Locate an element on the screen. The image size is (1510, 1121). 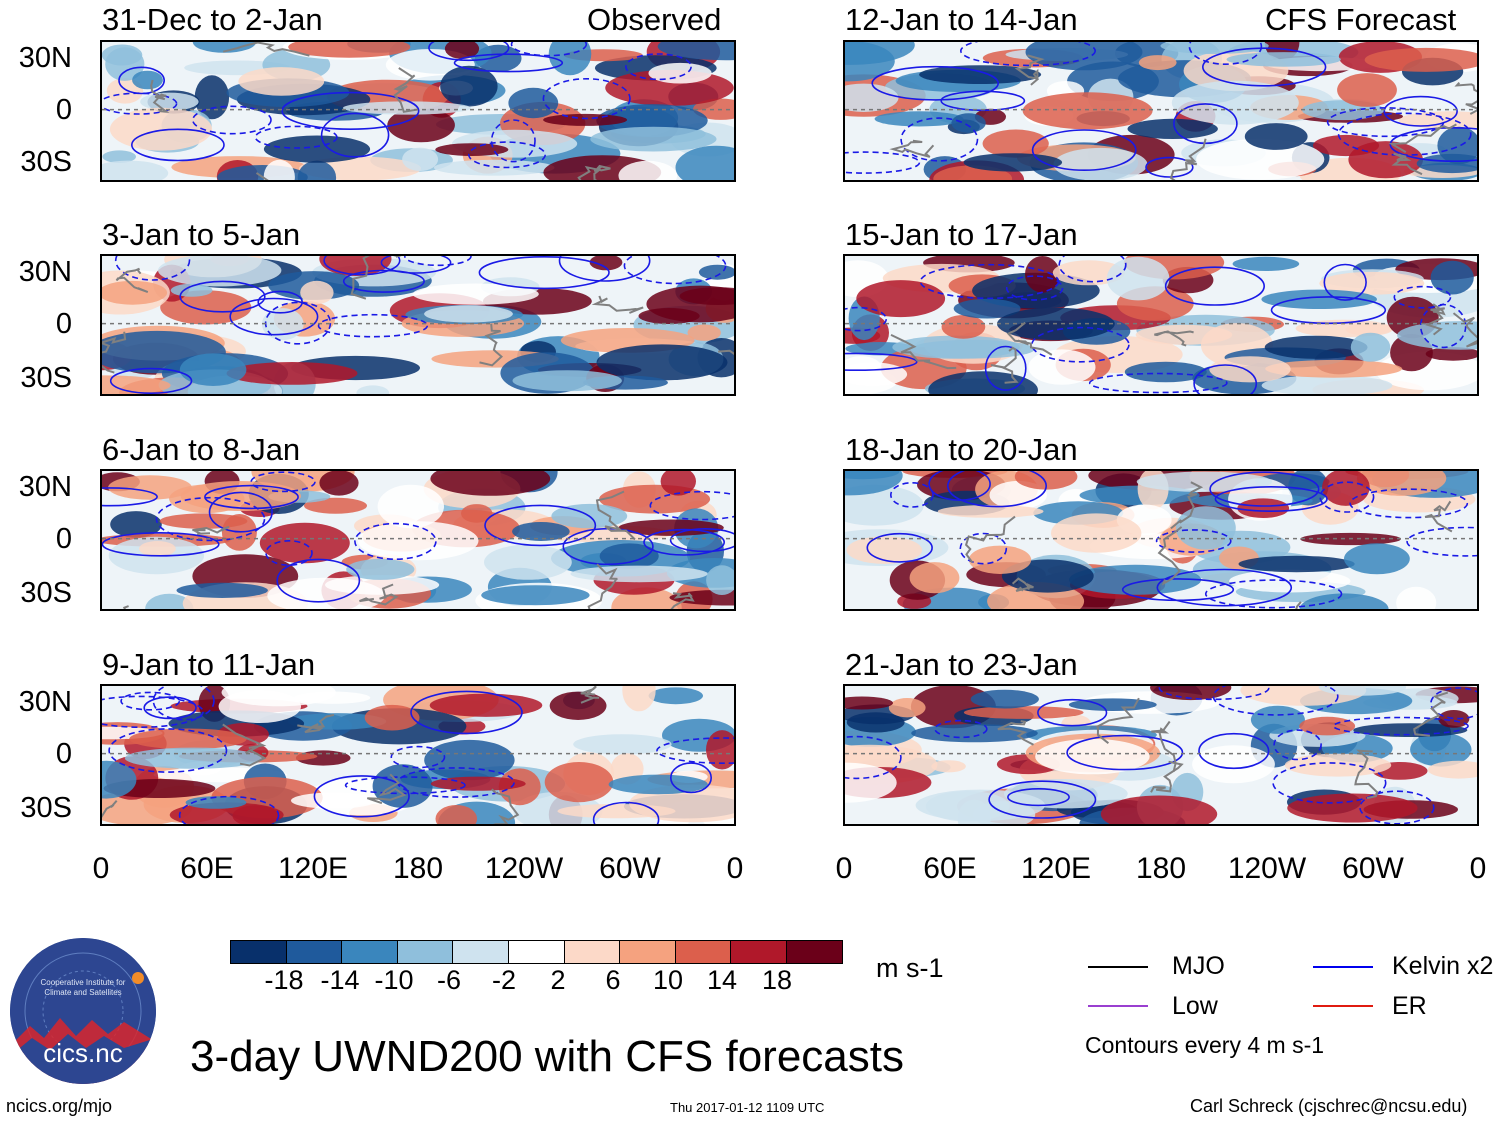
lat-label: 30N is located at coordinates (45, 702).